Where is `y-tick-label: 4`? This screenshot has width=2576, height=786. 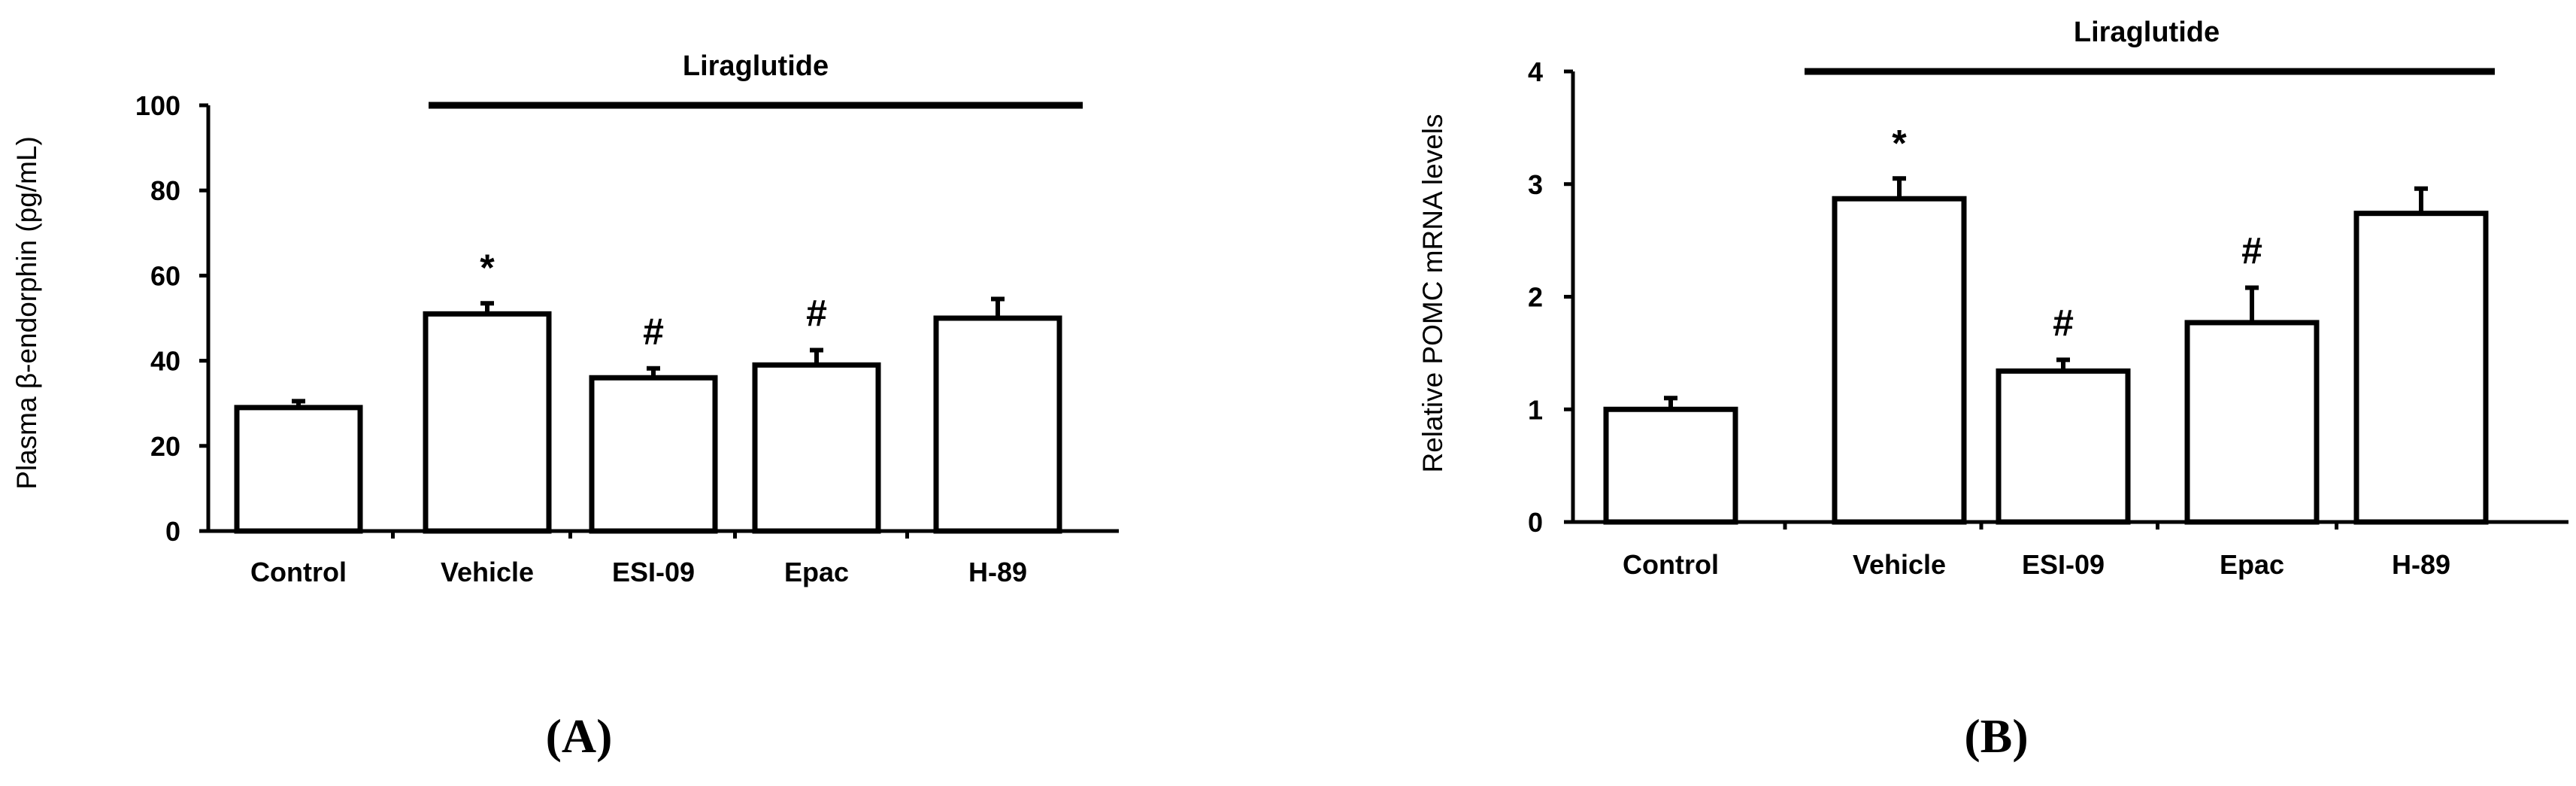
y-tick-label: 4 is located at coordinates (1535, 71).